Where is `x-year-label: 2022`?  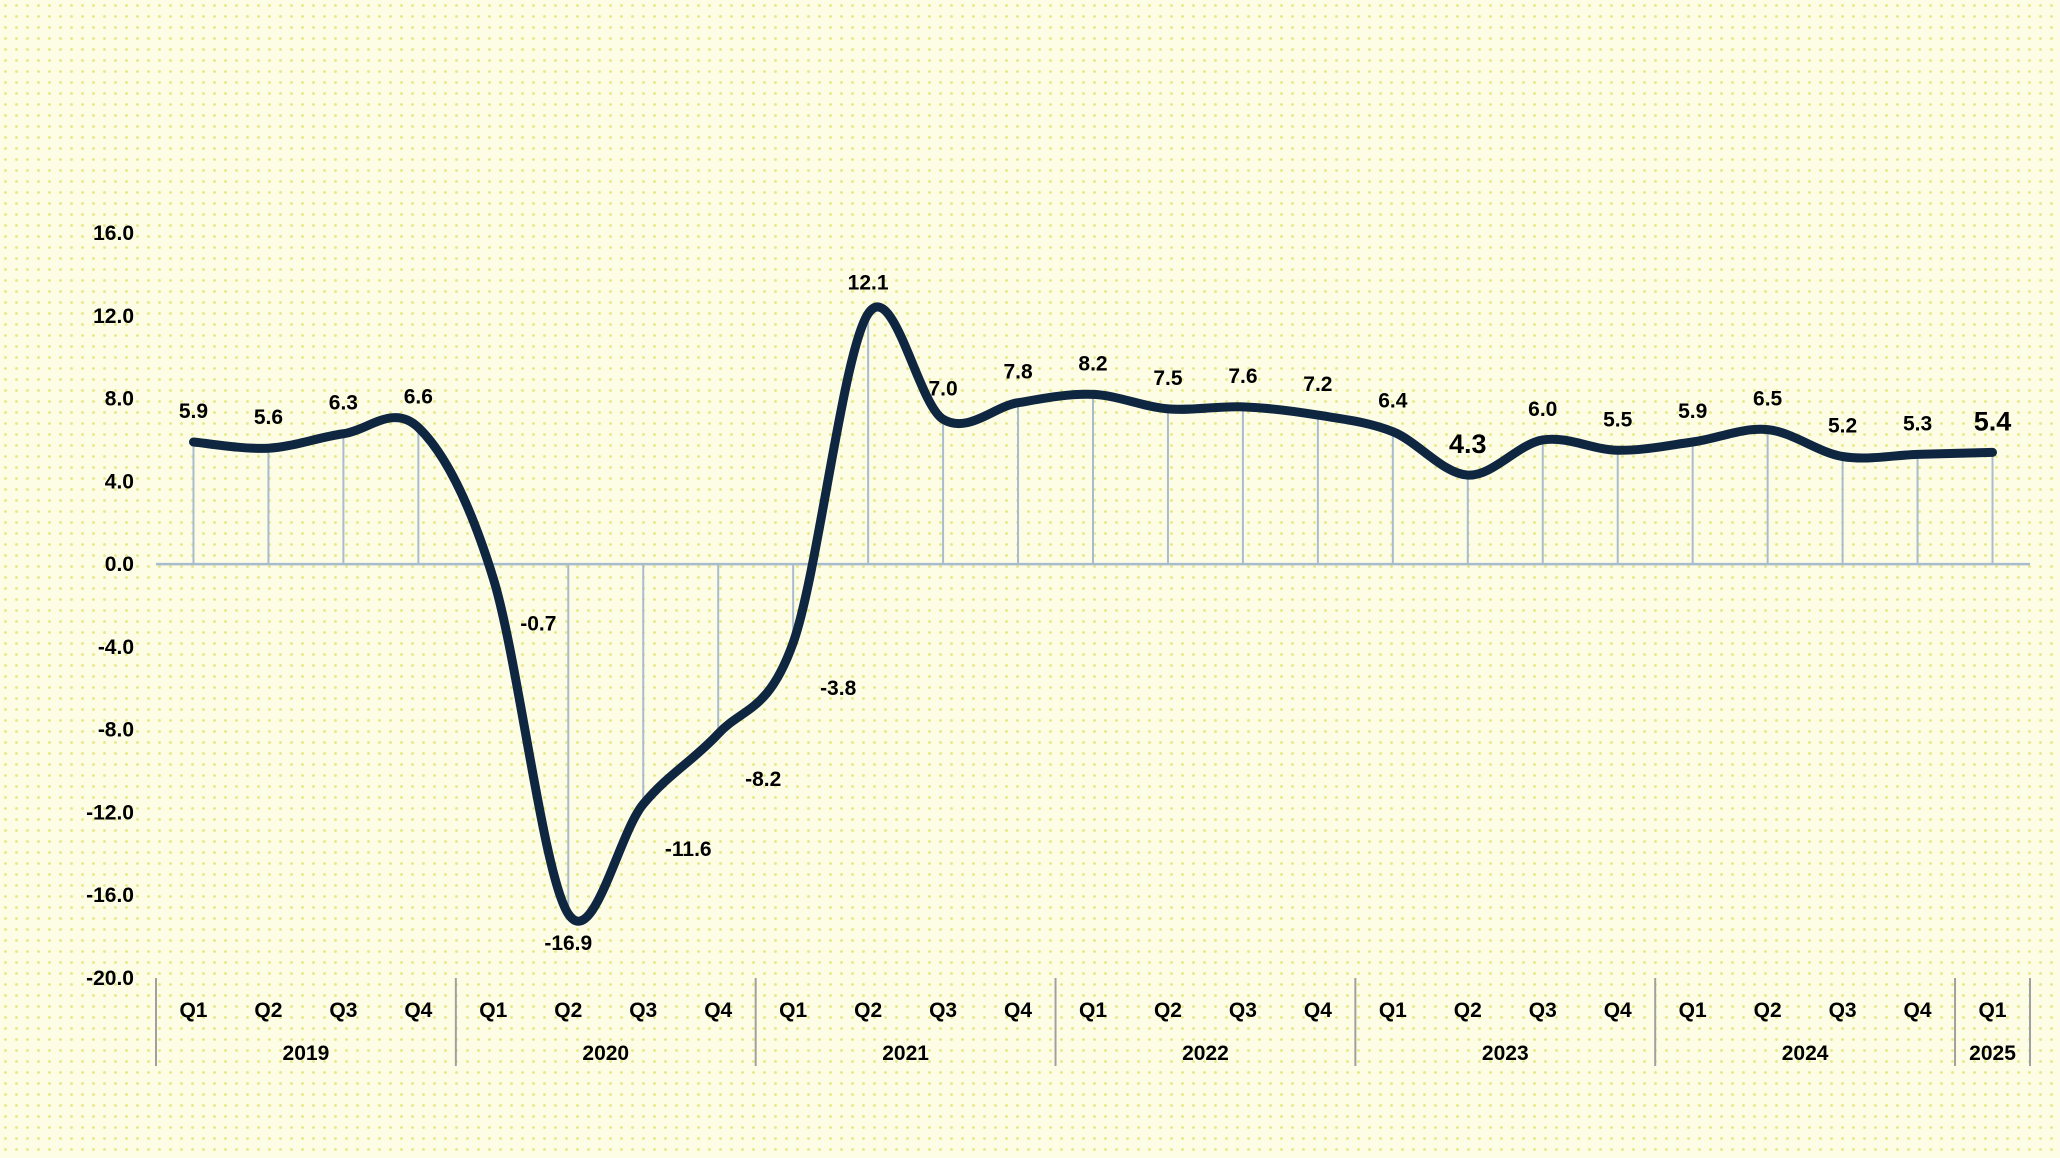 x-year-label: 2022 is located at coordinates (1205, 1053).